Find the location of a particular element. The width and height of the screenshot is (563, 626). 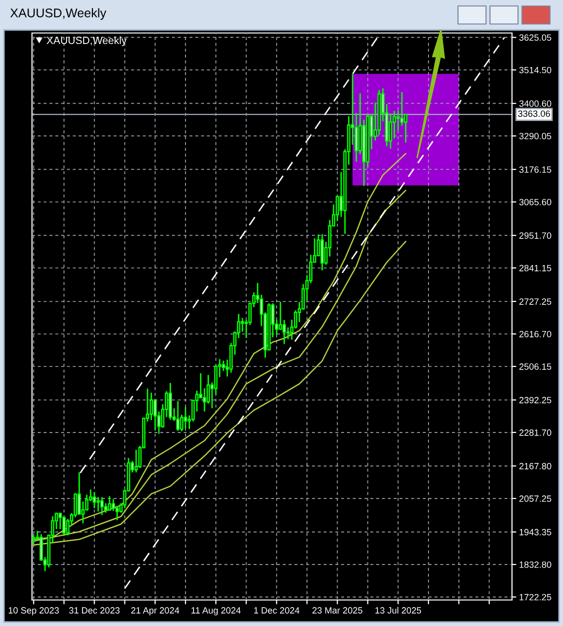

y-tick-label: 3400.60 is located at coordinates (535, 103).